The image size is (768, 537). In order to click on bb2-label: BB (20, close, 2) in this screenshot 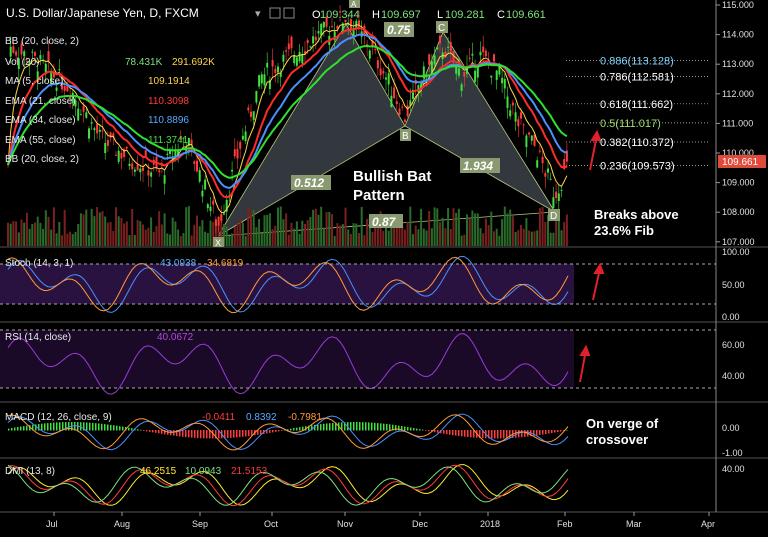, I will do `click(42, 159)`.